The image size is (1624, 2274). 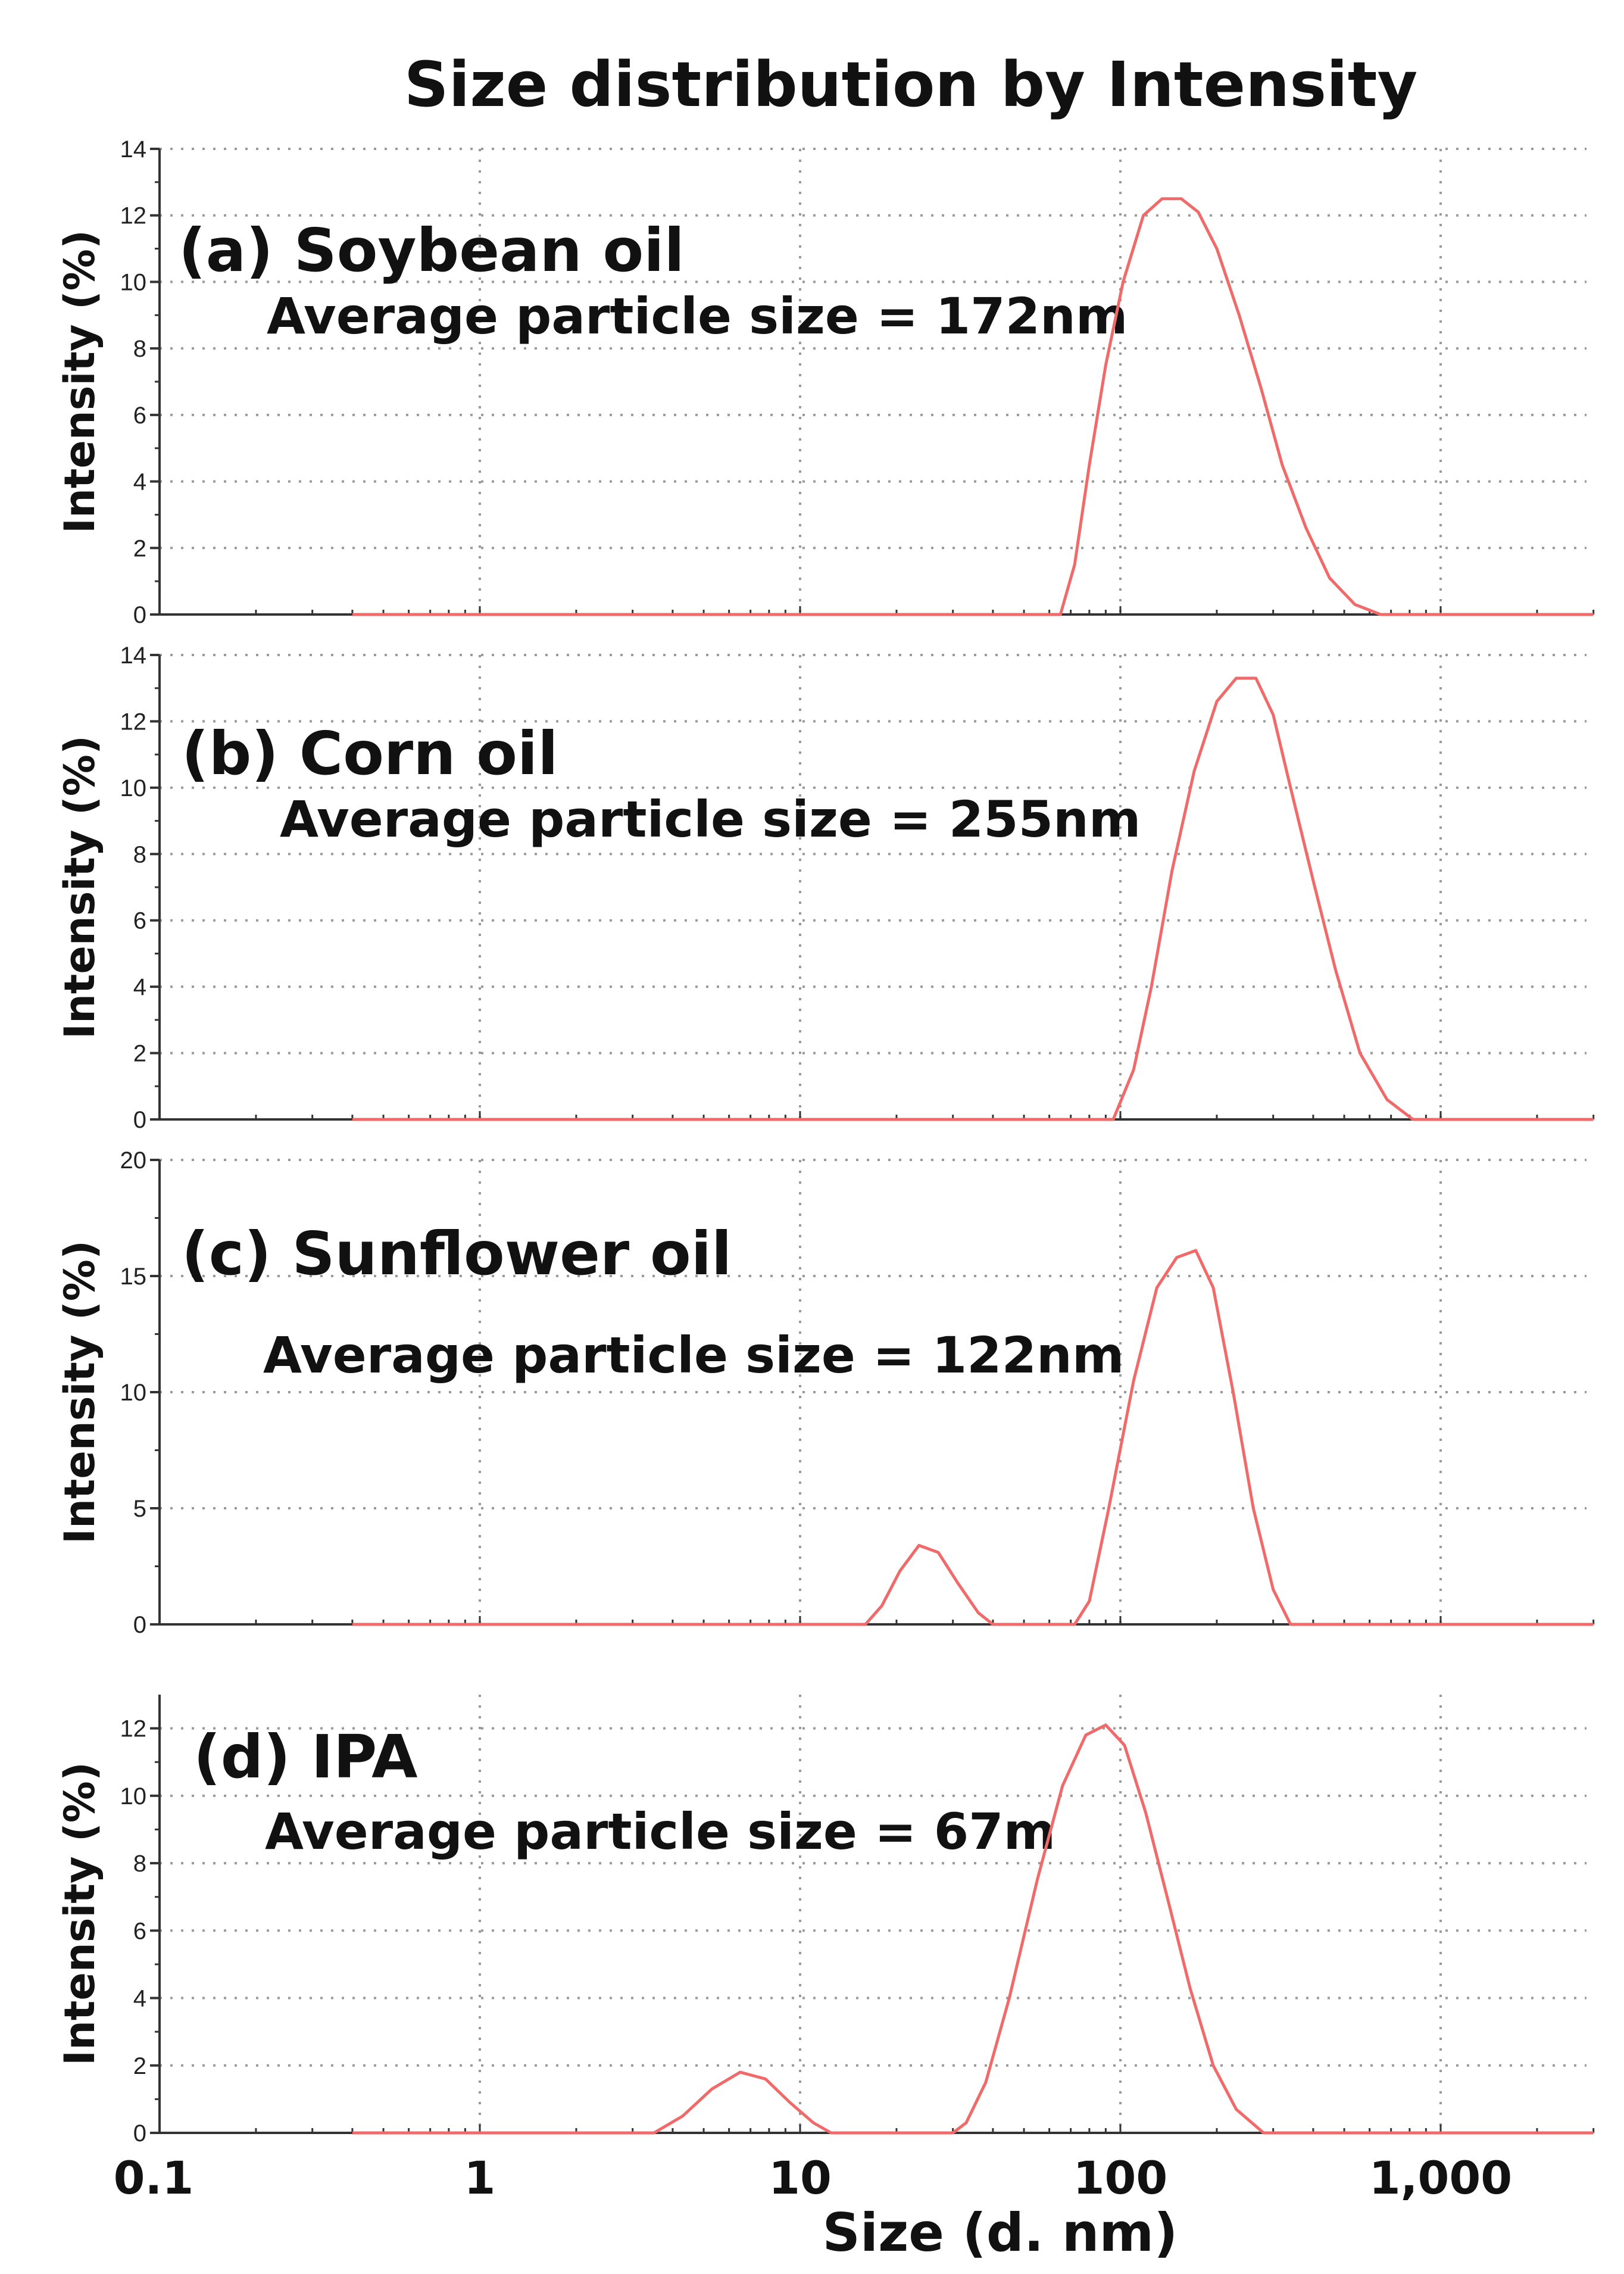 What do you see at coordinates (154, 2177) in the screenshot?
I see `x-tick-label: 0.1` at bounding box center [154, 2177].